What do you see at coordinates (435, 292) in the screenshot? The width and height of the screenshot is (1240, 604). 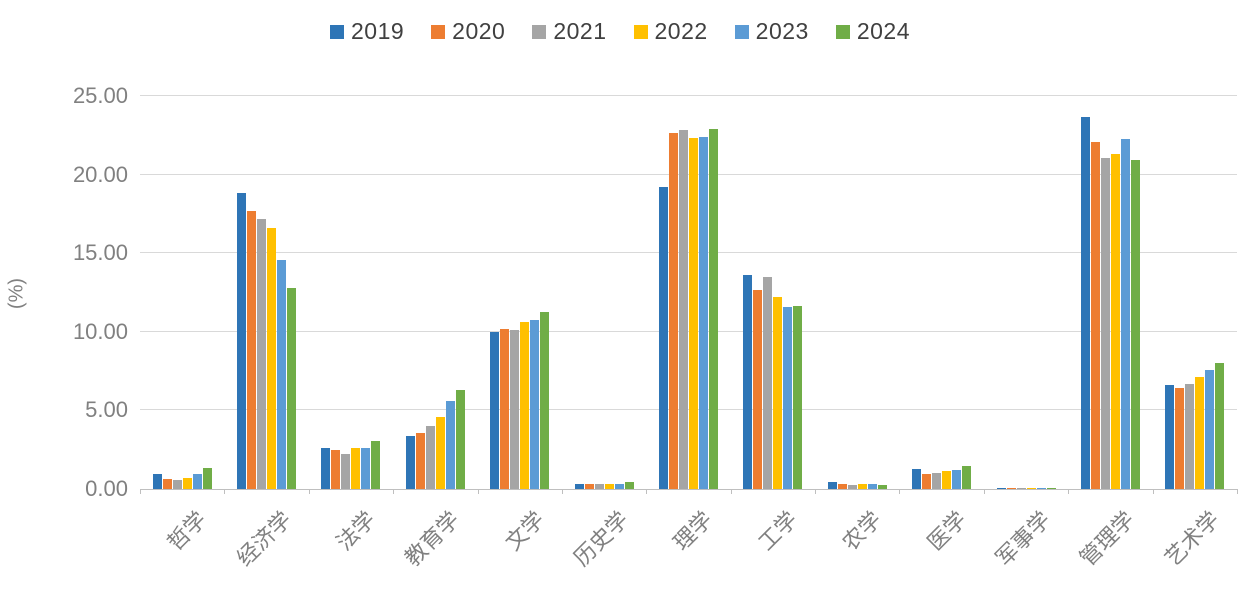 I see `bar-group-教育学` at bounding box center [435, 292].